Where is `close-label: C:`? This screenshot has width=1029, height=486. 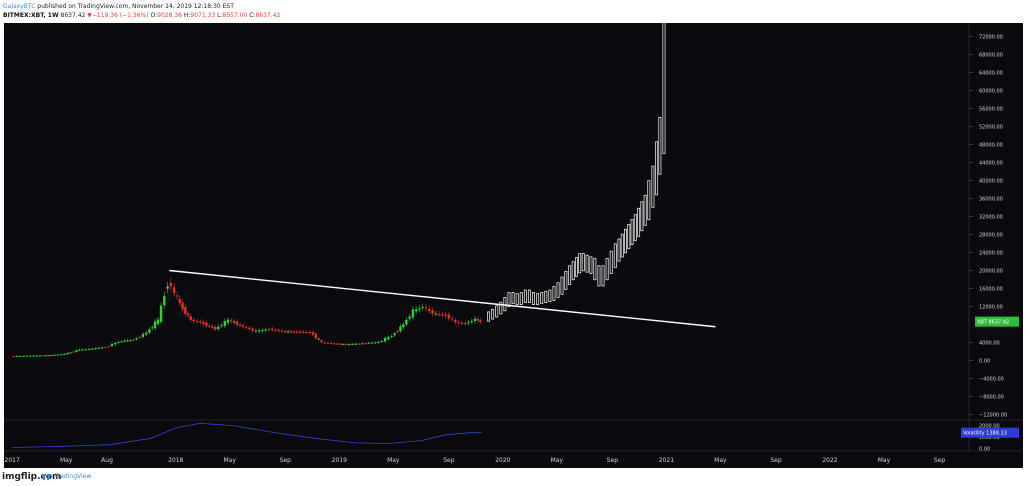
close-label: C: is located at coordinates (252, 15).